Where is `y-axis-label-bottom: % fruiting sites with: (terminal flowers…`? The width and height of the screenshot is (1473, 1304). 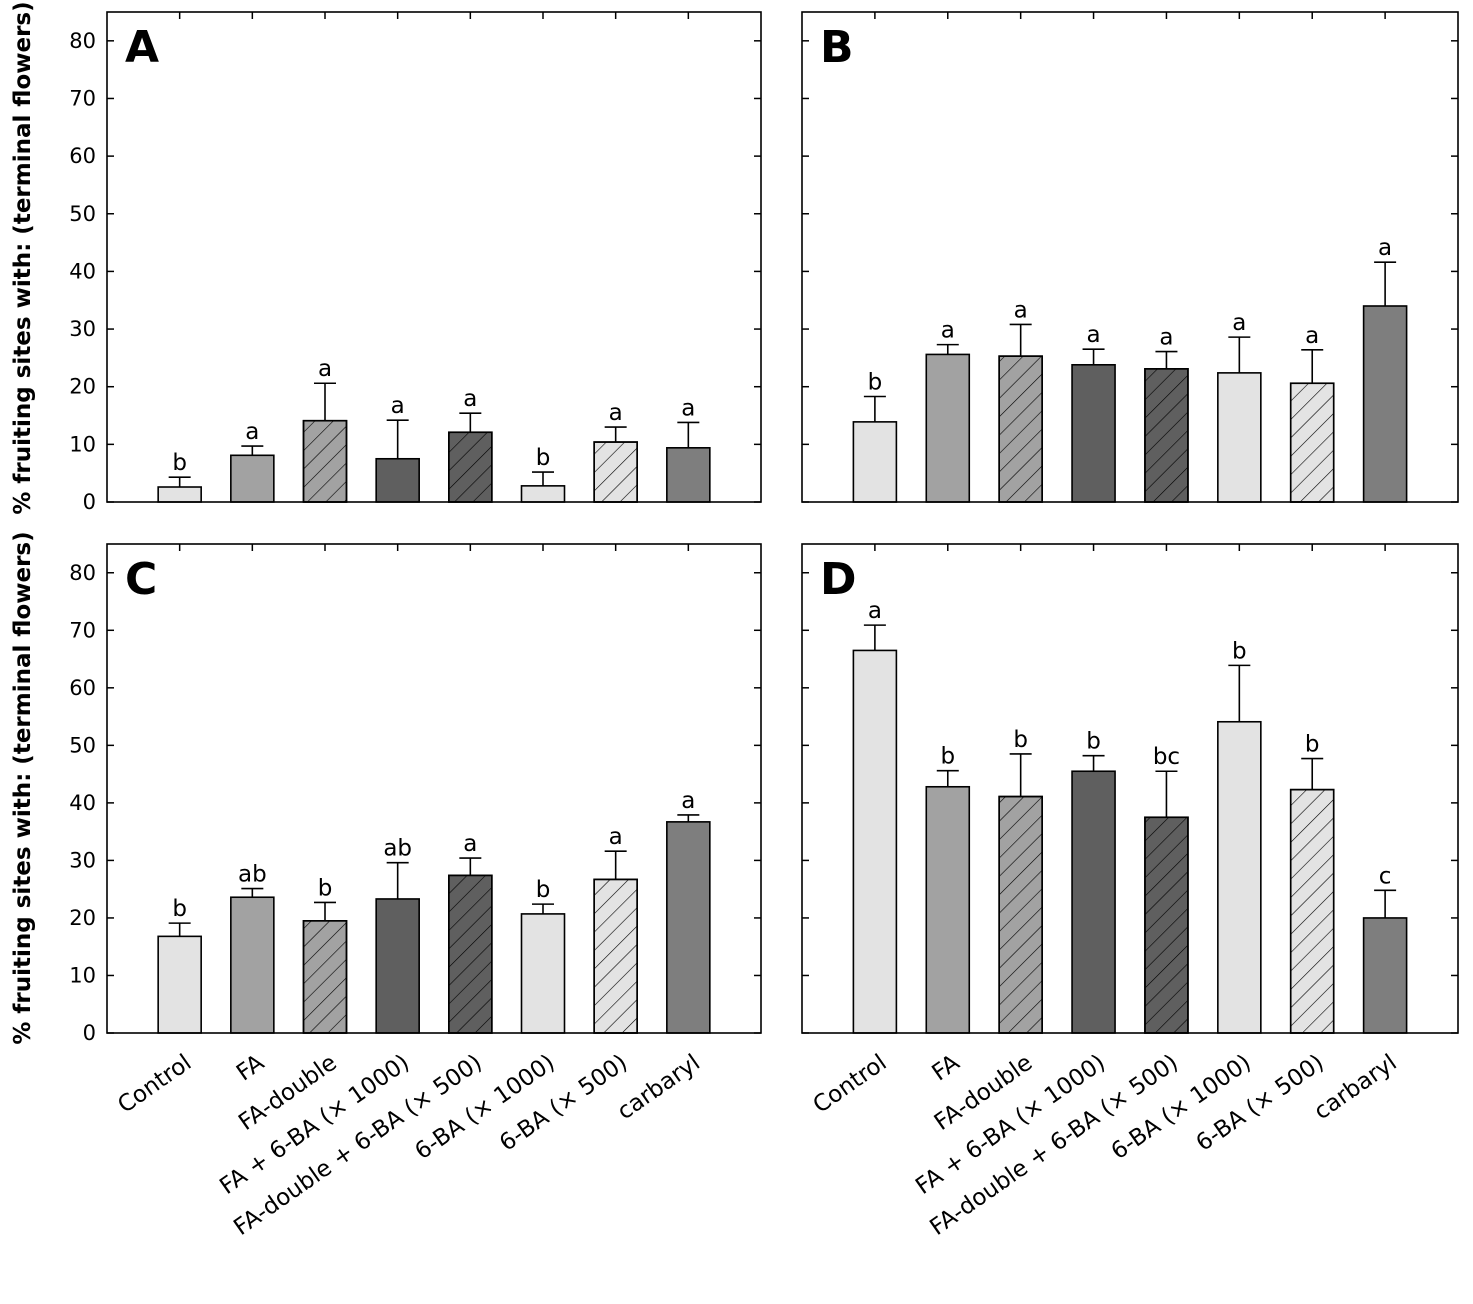
y-axis-label-bottom: % fruiting sites with: (terminal flowers… is located at coordinates (23, 787).